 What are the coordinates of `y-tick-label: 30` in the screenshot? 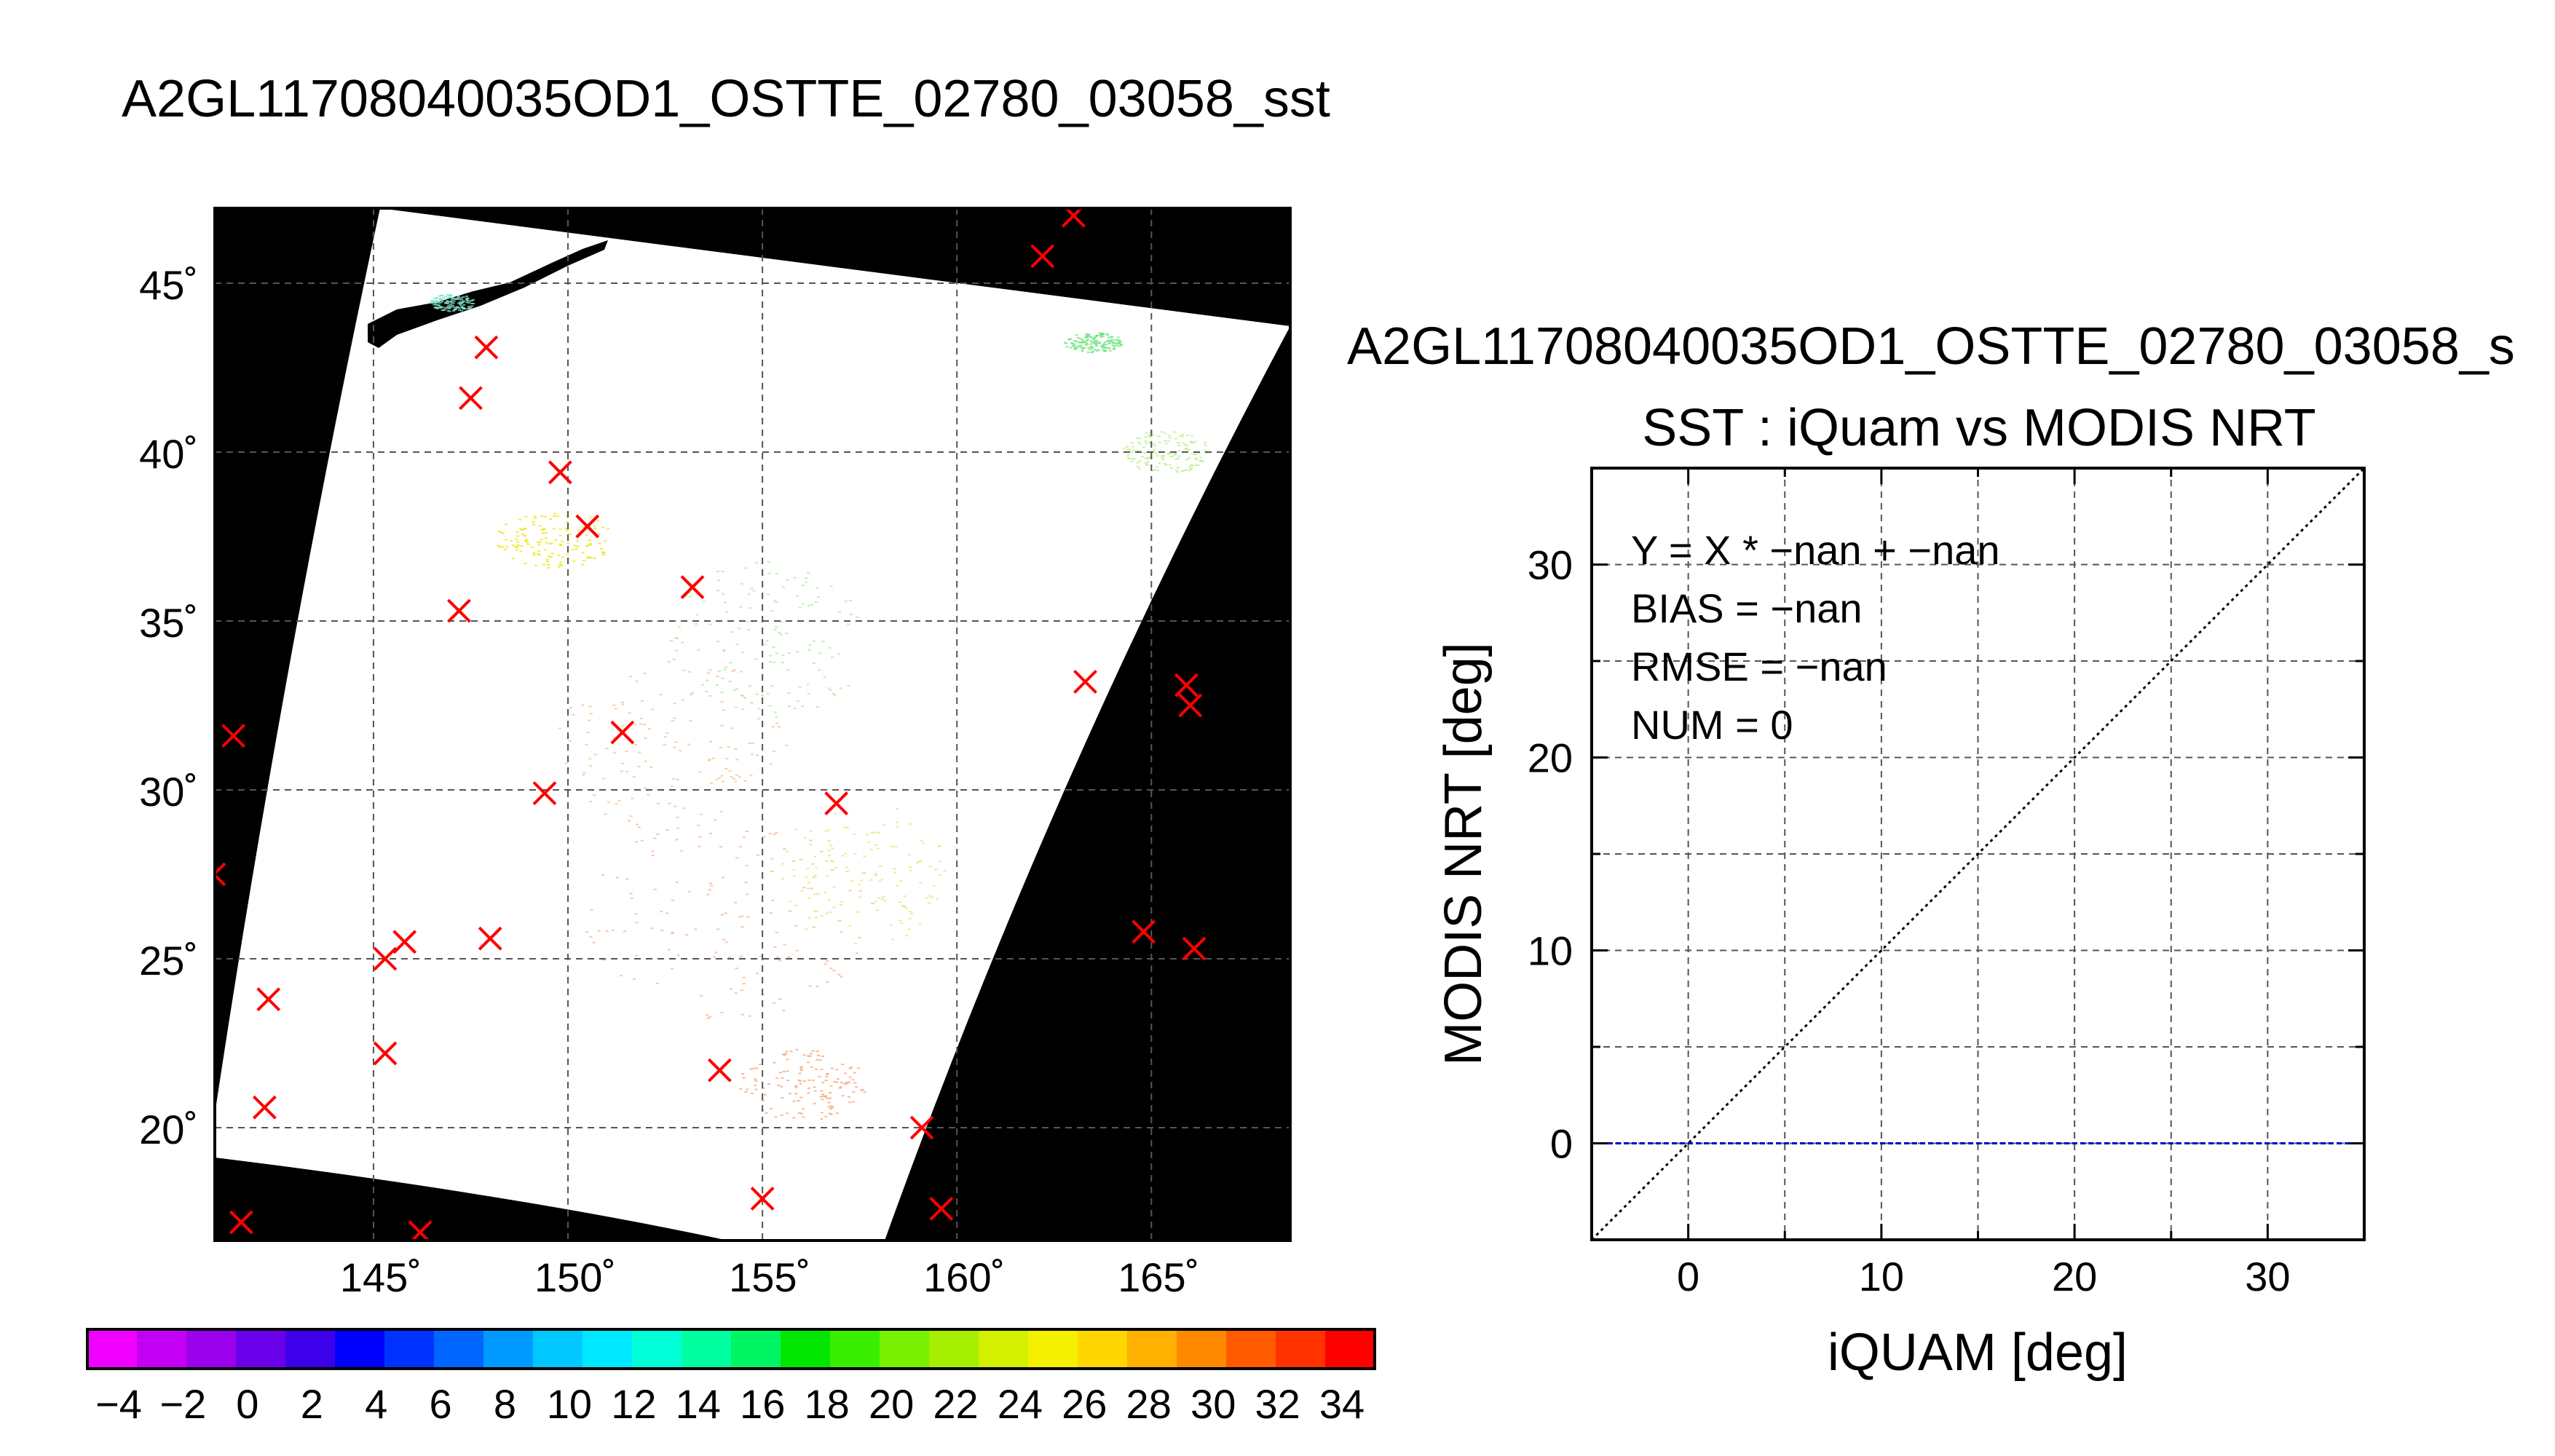 It's located at (1550, 565).